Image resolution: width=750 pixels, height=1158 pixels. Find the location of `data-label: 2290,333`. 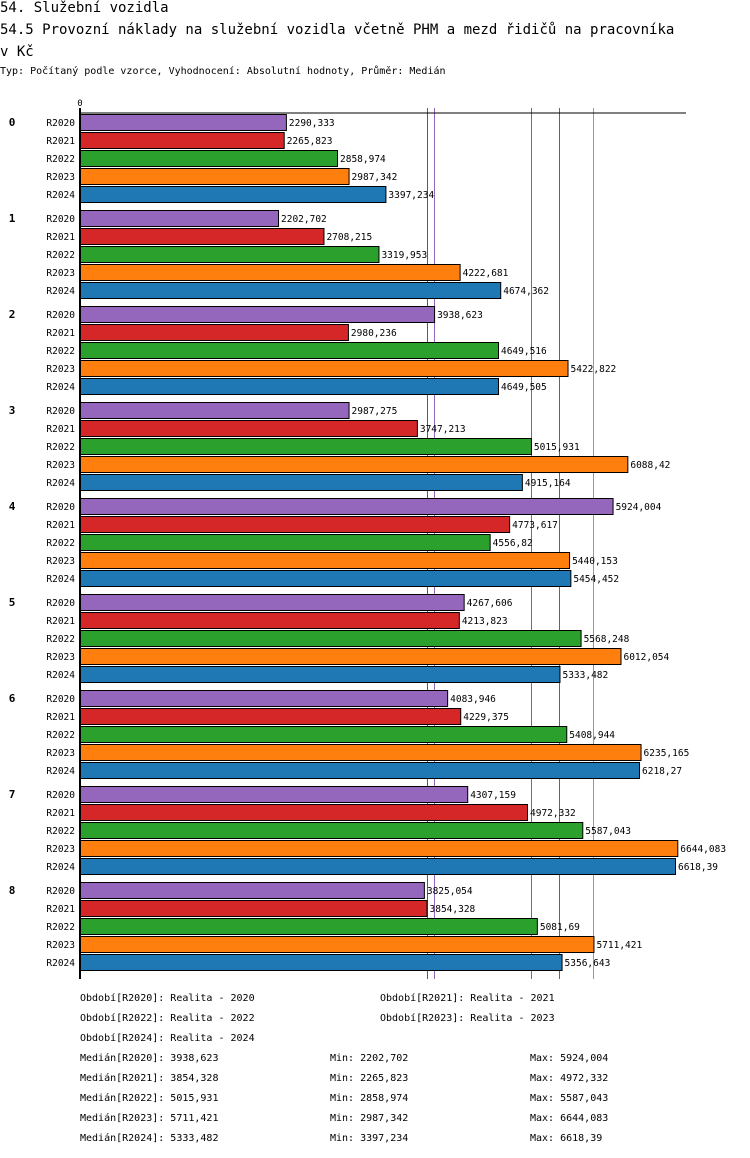

data-label: 2290,333 is located at coordinates (312, 123).